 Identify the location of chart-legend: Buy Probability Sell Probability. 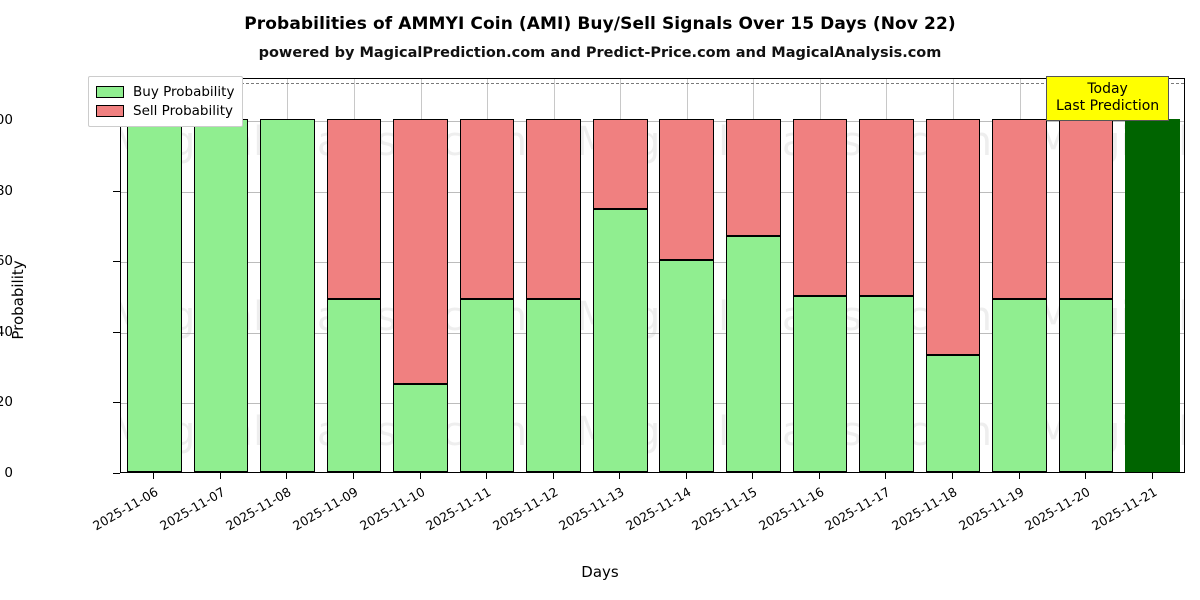
(166, 101).